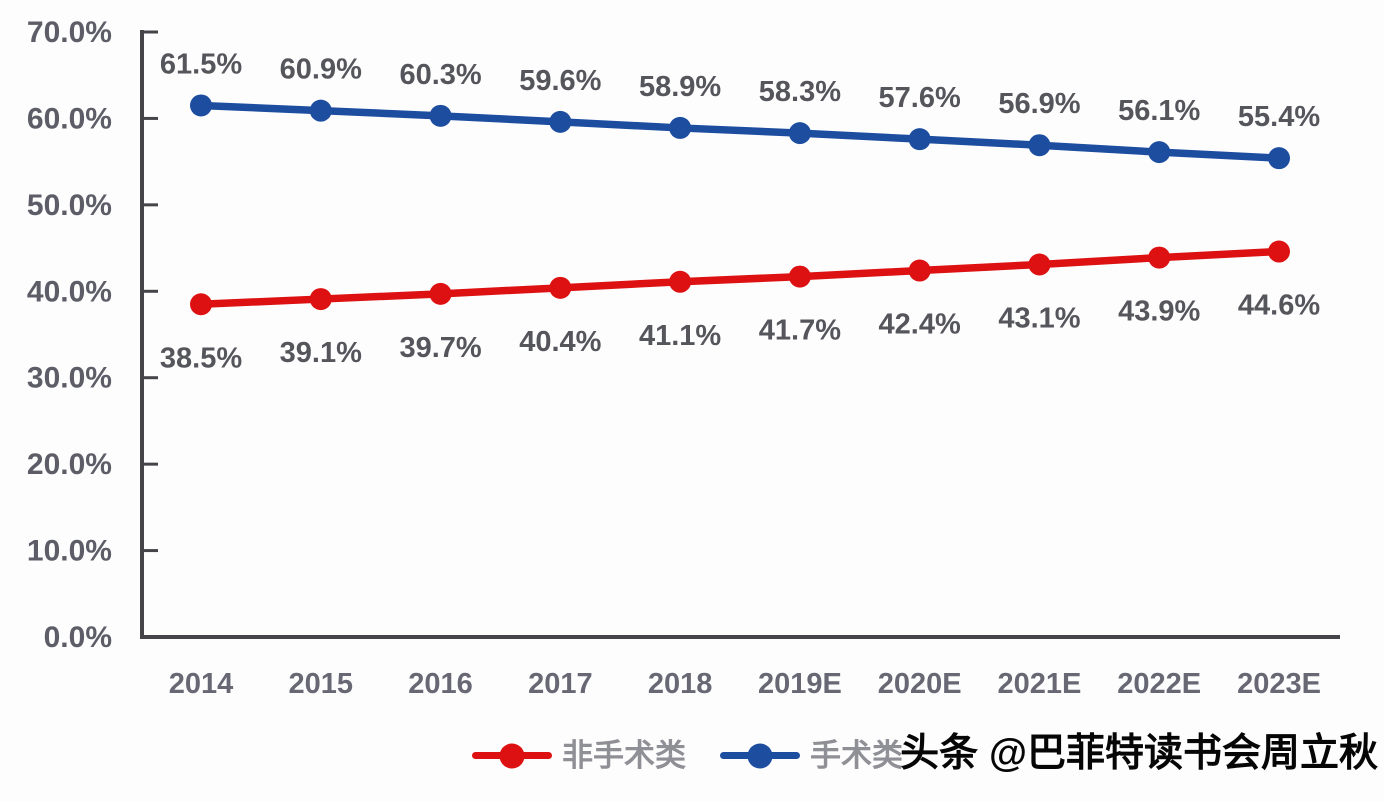 The height and width of the screenshot is (802, 1384). Describe the element at coordinates (201, 64) in the screenshot. I see `surgical-data-label: 61.5%` at that location.